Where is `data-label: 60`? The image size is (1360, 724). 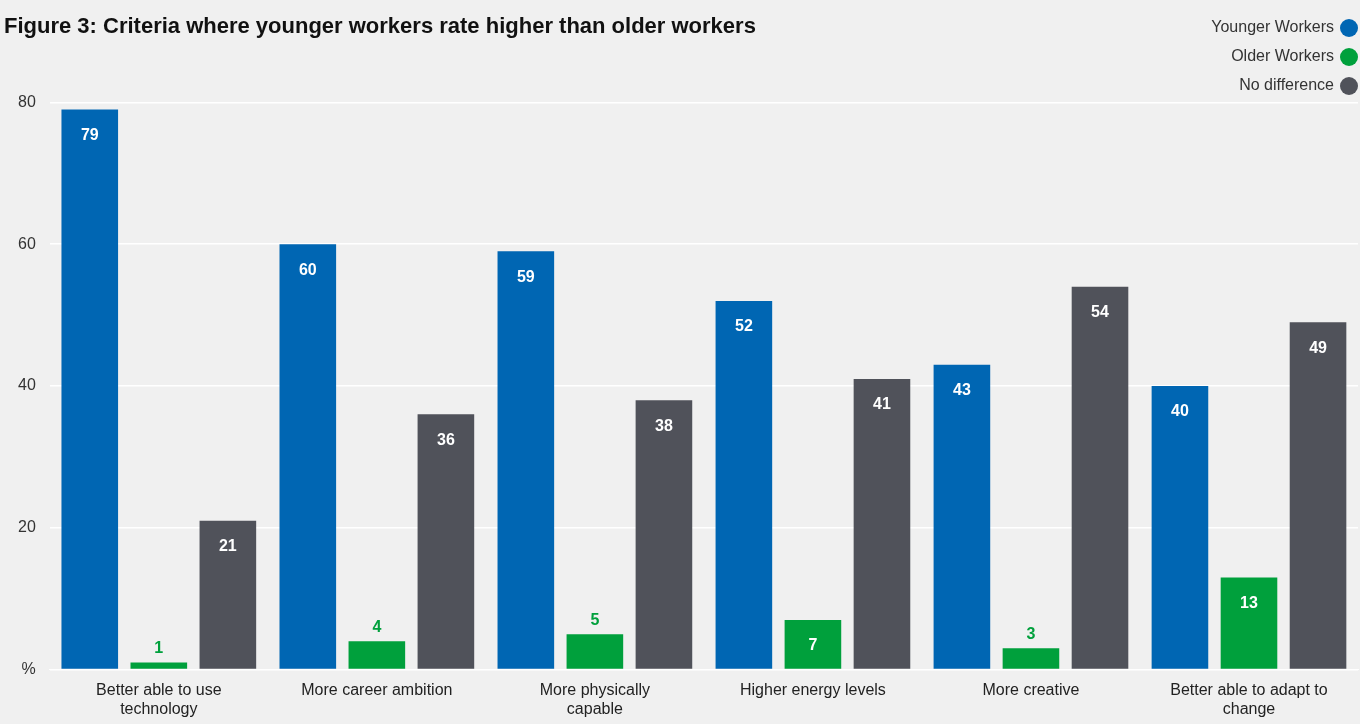 data-label: 60 is located at coordinates (307, 269).